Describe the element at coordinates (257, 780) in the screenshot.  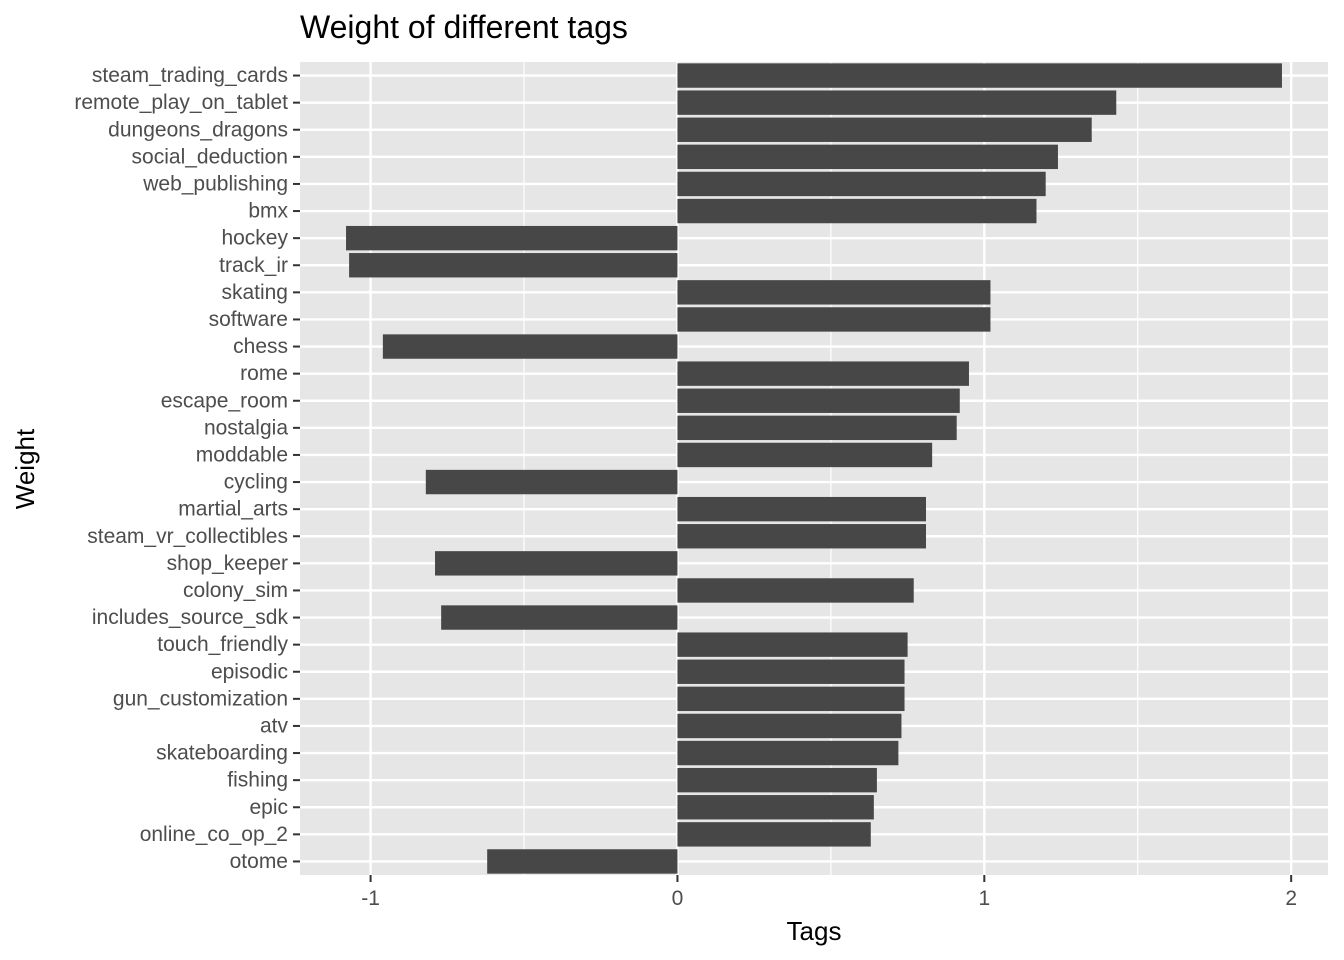
I see `y-tick-label: fishing` at that location.